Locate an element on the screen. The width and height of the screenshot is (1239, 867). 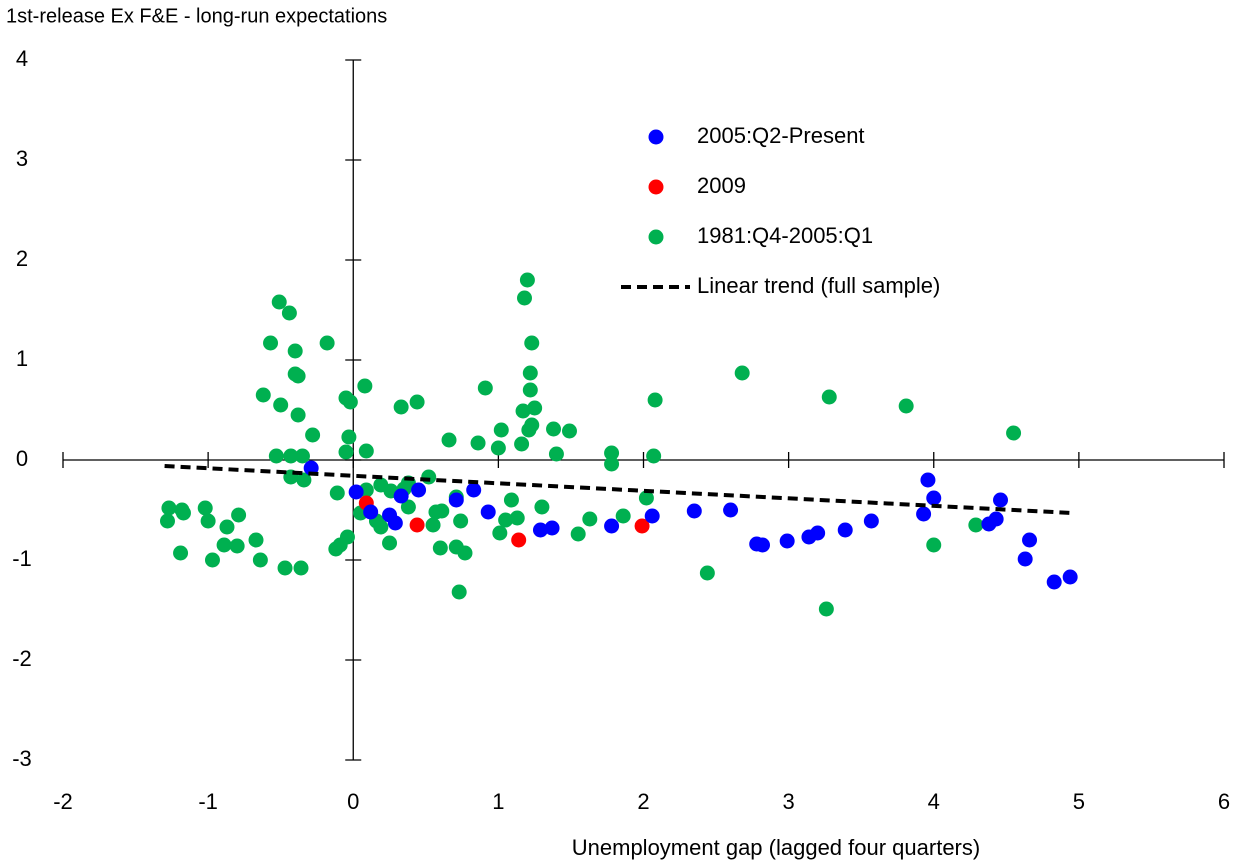
legend-label: Linear trend (full sample) is located at coordinates (818, 285).